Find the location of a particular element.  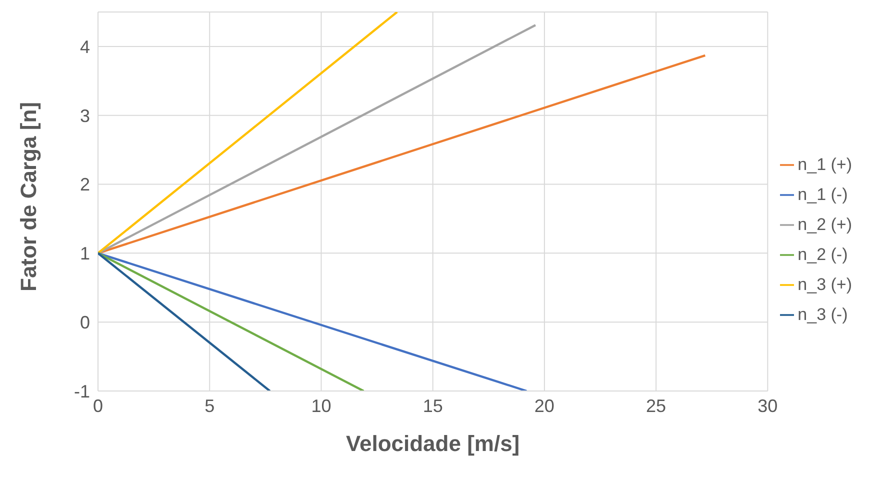

x-tick-label: 30 is located at coordinates (768, 406).